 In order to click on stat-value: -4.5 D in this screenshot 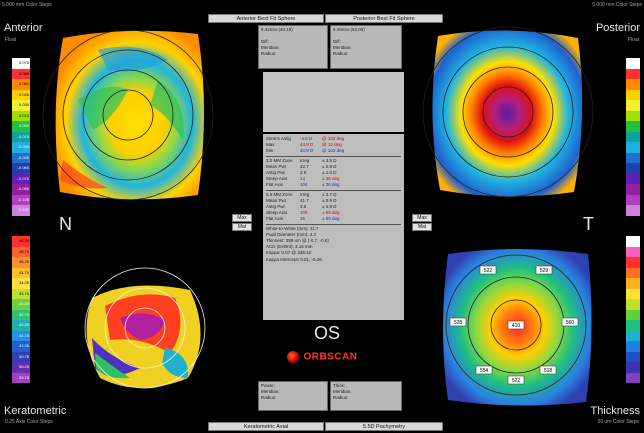, I will do `click(306, 138)`.